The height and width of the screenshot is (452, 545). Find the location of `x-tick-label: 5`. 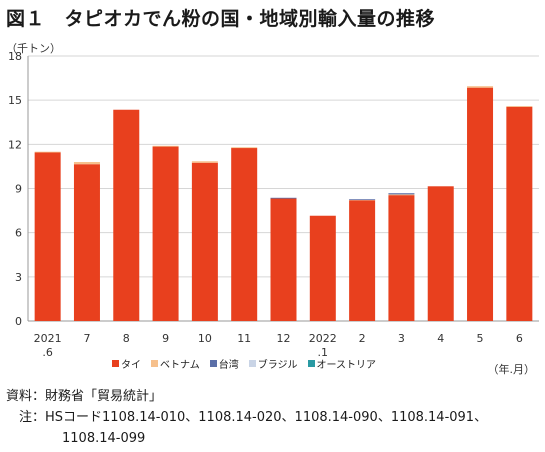

x-tick-label: 5 is located at coordinates (480, 338).